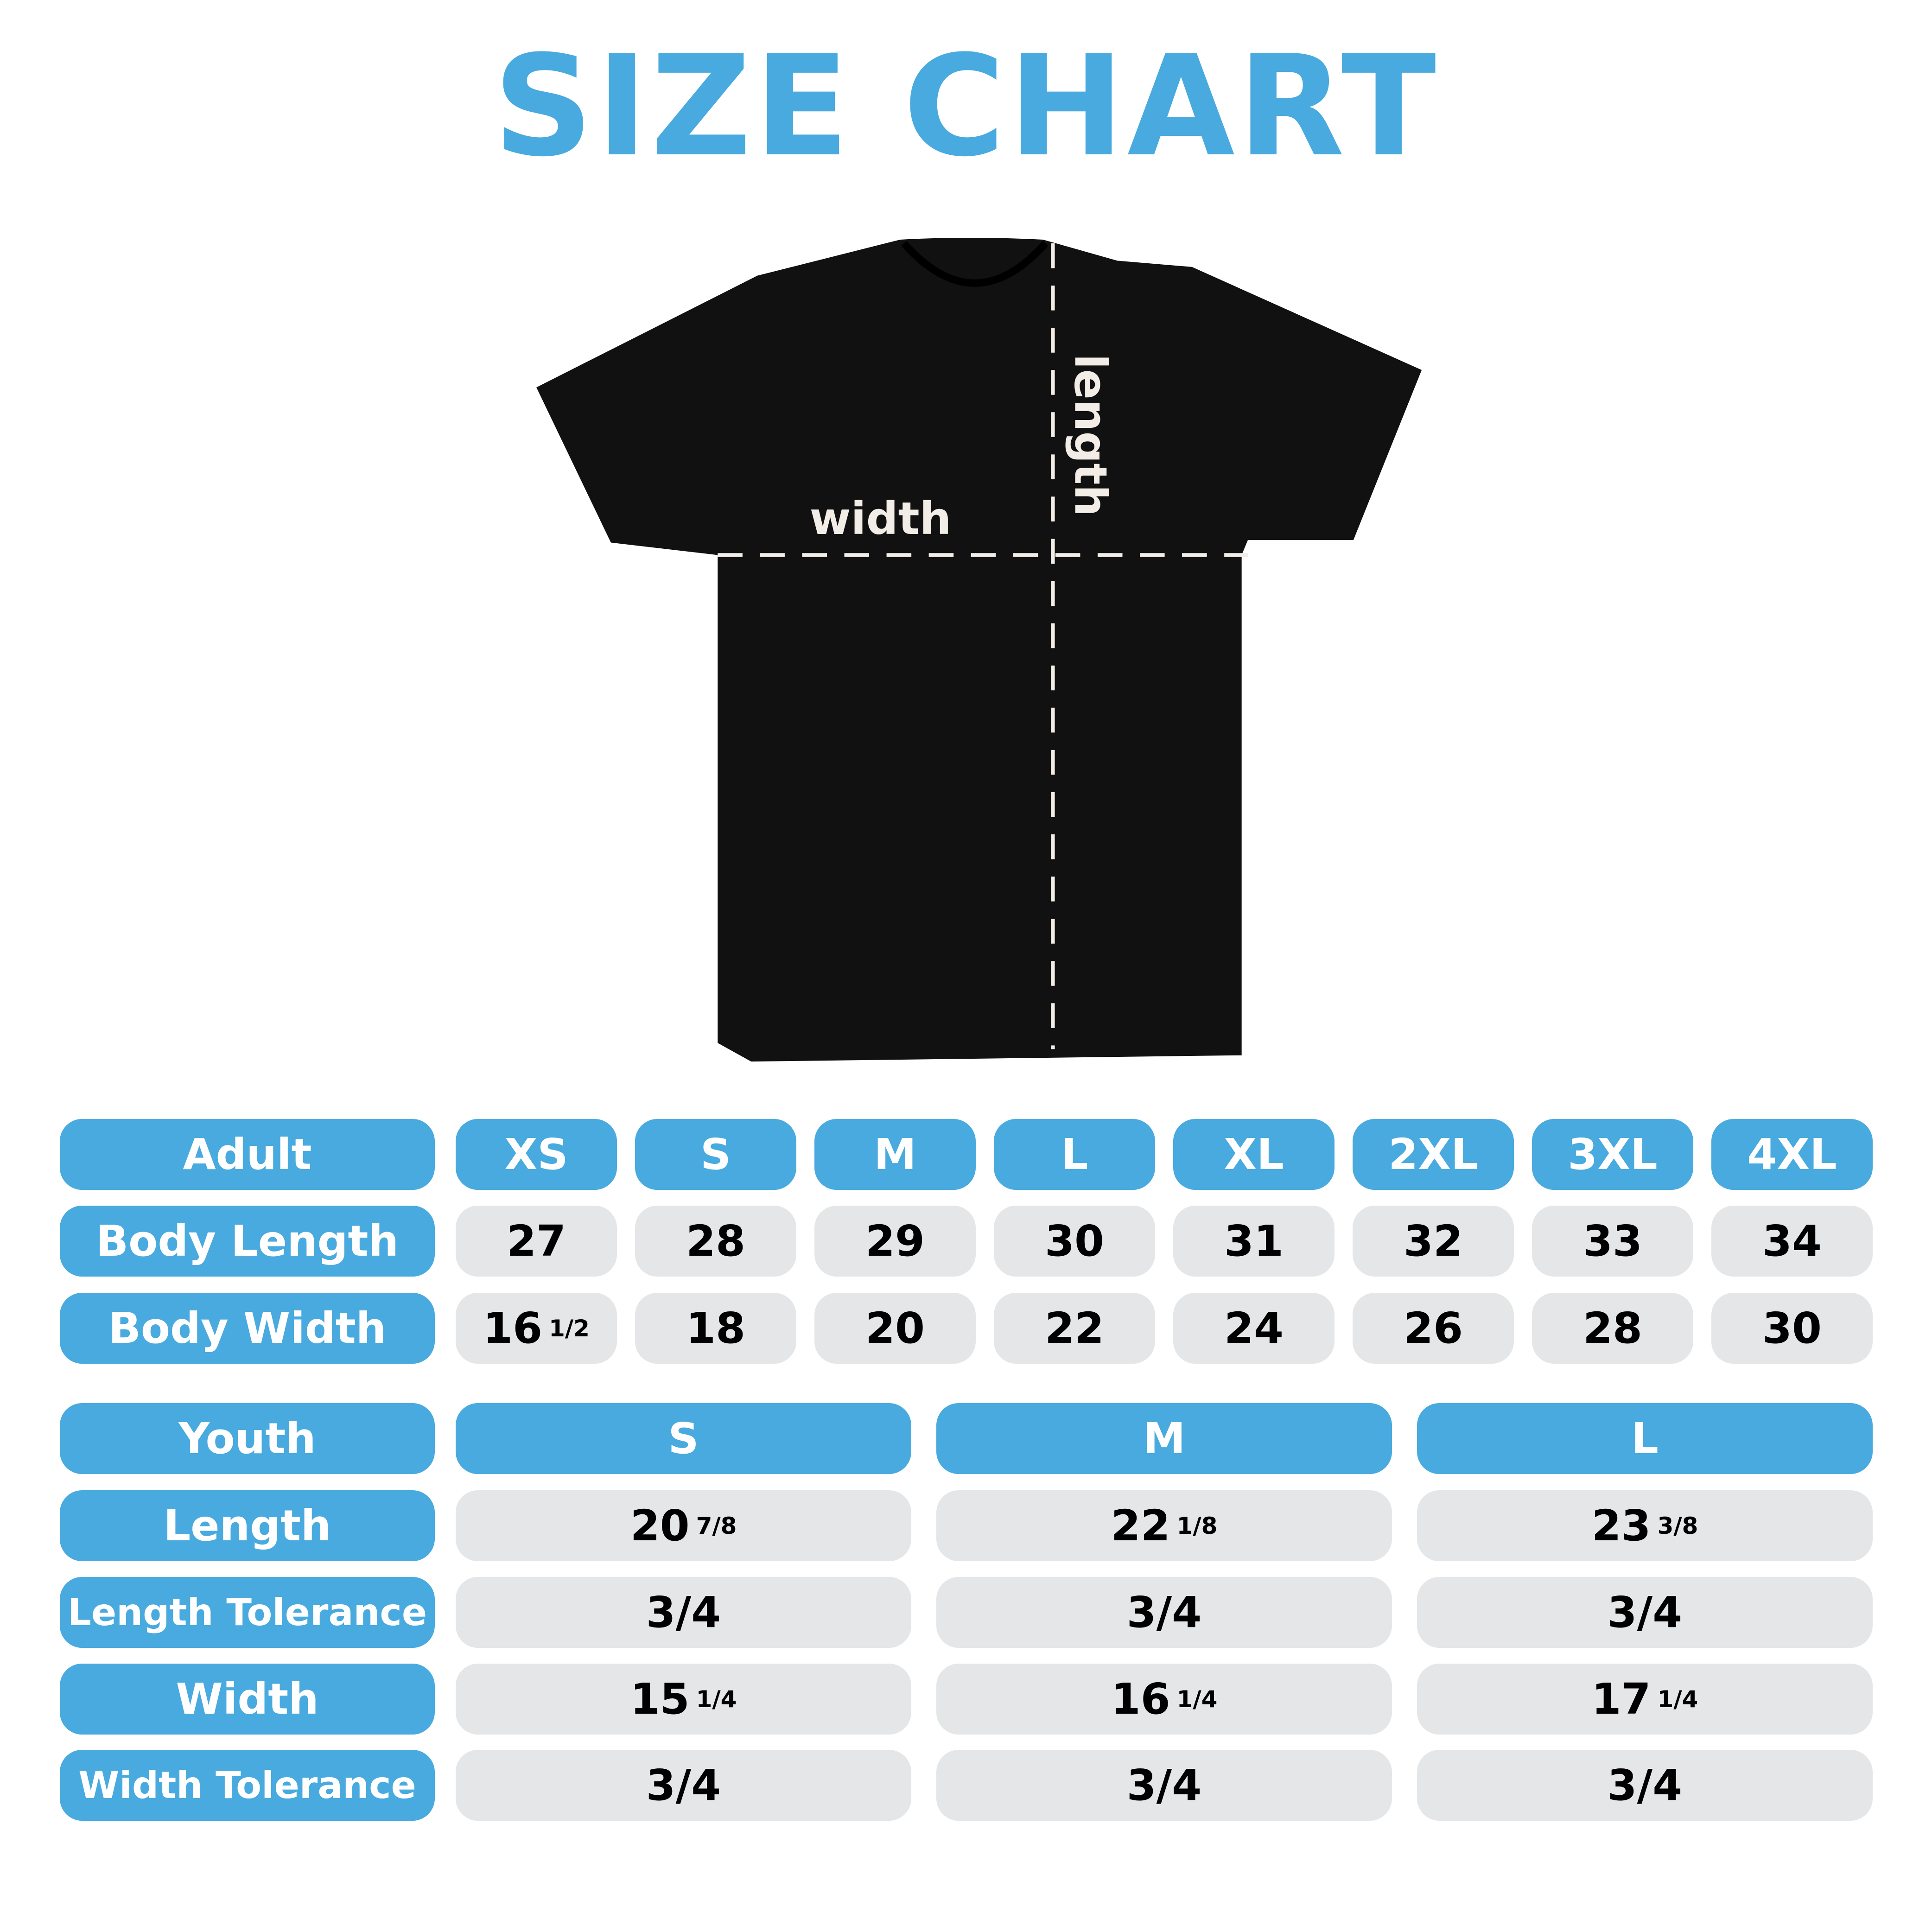 The height and width of the screenshot is (1932, 1932). What do you see at coordinates (247, 1785) in the screenshot?
I see `row-label: Width Tolerance` at bounding box center [247, 1785].